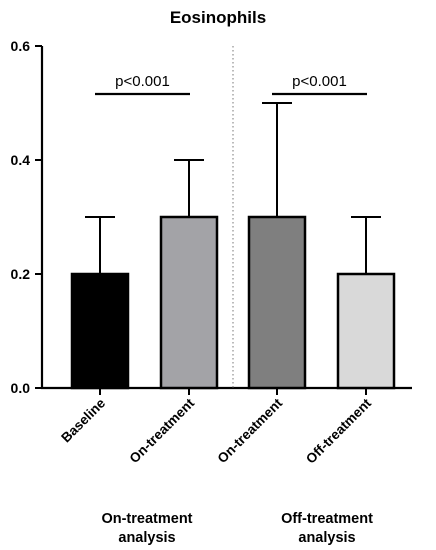 Image resolution: width=436 pixels, height=550 pixels. Describe the element at coordinates (327, 528) in the screenshot. I see `group-label-off-treatment: Off-treatment analysis` at that location.